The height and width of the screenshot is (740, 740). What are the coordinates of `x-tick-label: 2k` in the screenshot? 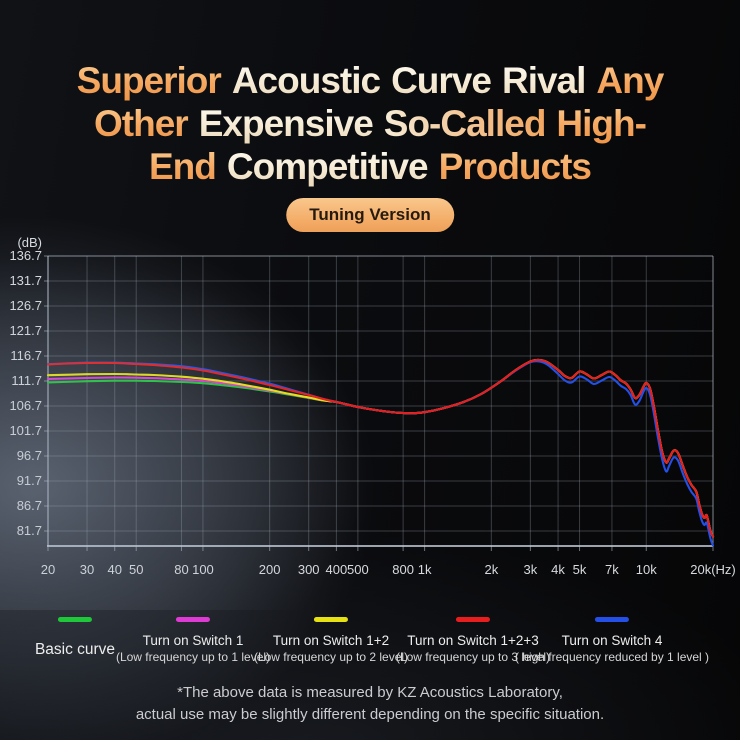 It's located at (491, 569).